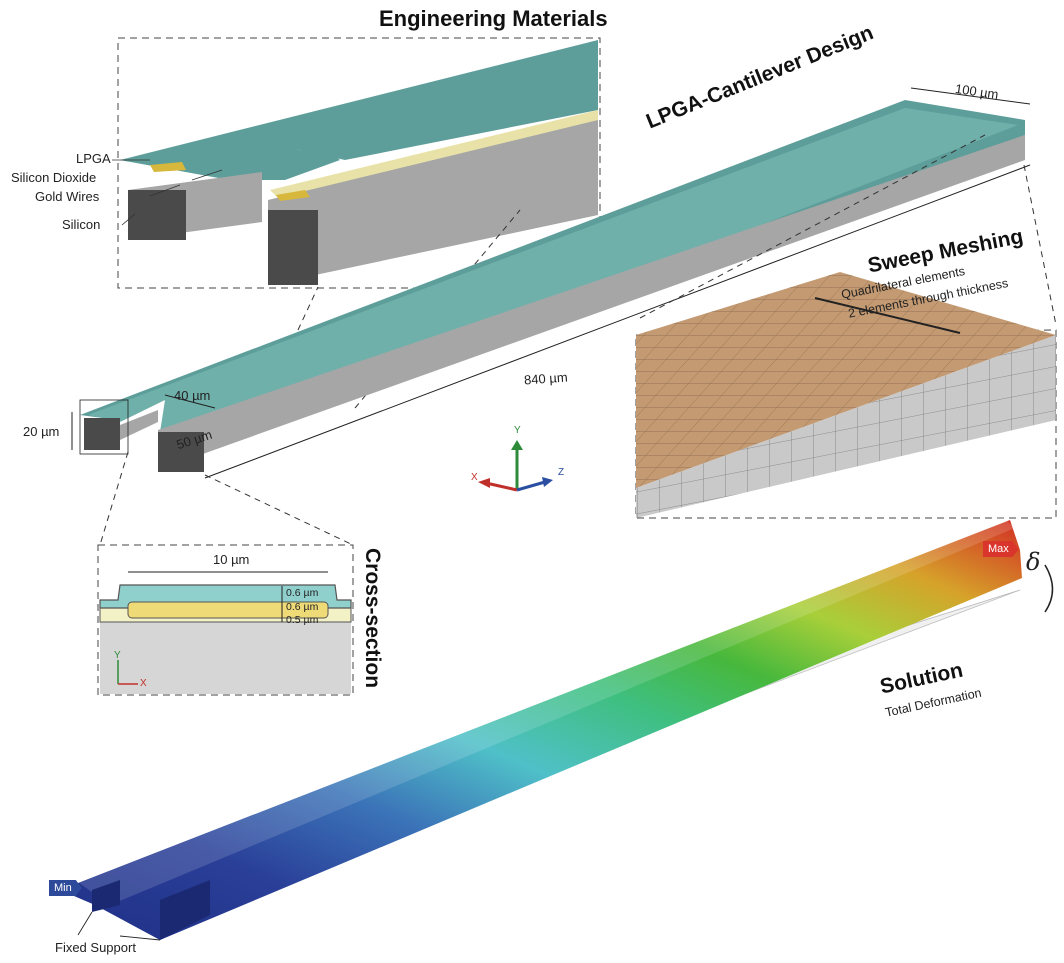  What do you see at coordinates (117, 655) in the screenshot?
I see `xsec-axis-y-label: Y` at bounding box center [117, 655].